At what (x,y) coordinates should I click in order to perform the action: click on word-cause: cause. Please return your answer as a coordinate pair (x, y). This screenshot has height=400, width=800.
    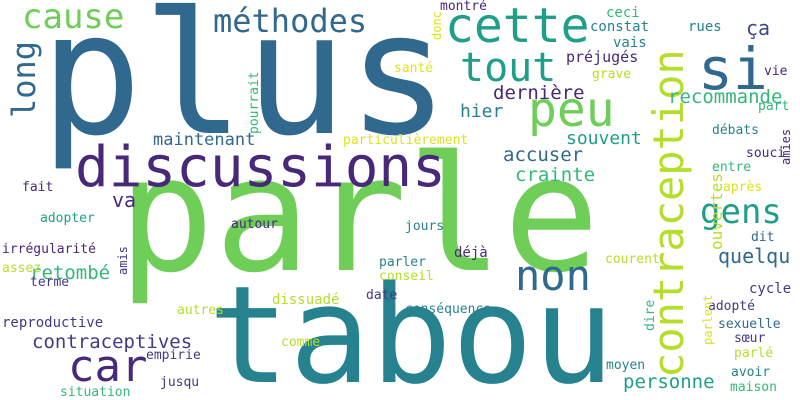
    Looking at the image, I should click on (73, 18).